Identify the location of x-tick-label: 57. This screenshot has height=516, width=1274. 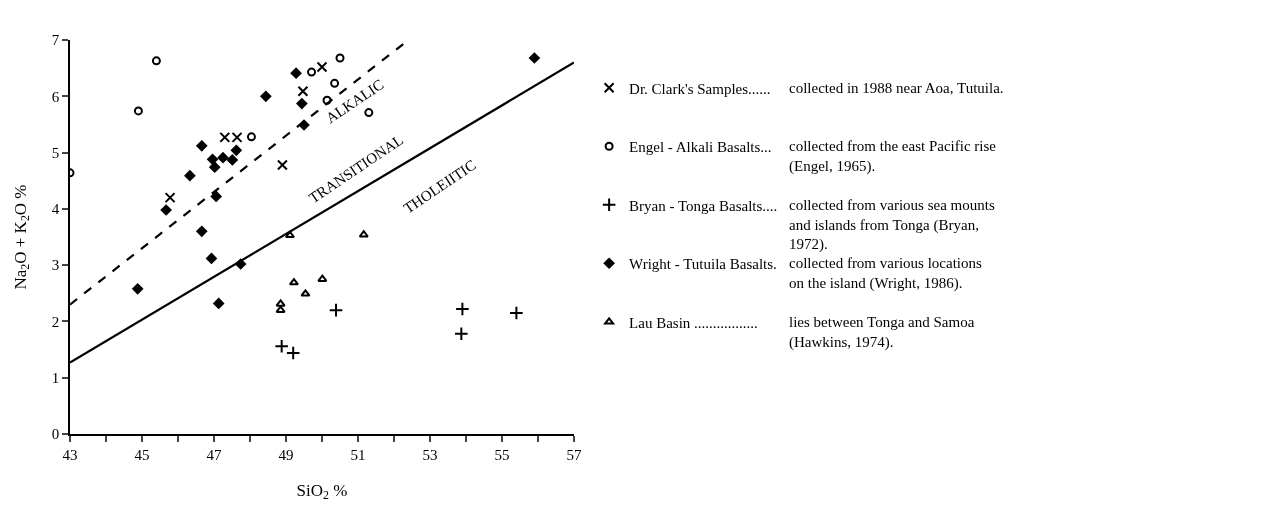
(574, 454).